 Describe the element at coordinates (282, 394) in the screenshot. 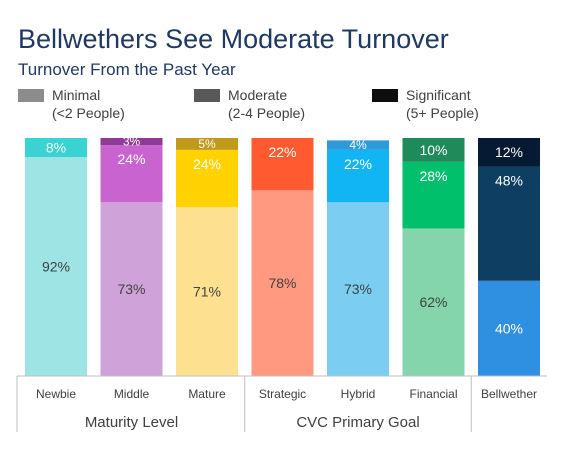

I see `category-label-strategic: Strategic` at that location.